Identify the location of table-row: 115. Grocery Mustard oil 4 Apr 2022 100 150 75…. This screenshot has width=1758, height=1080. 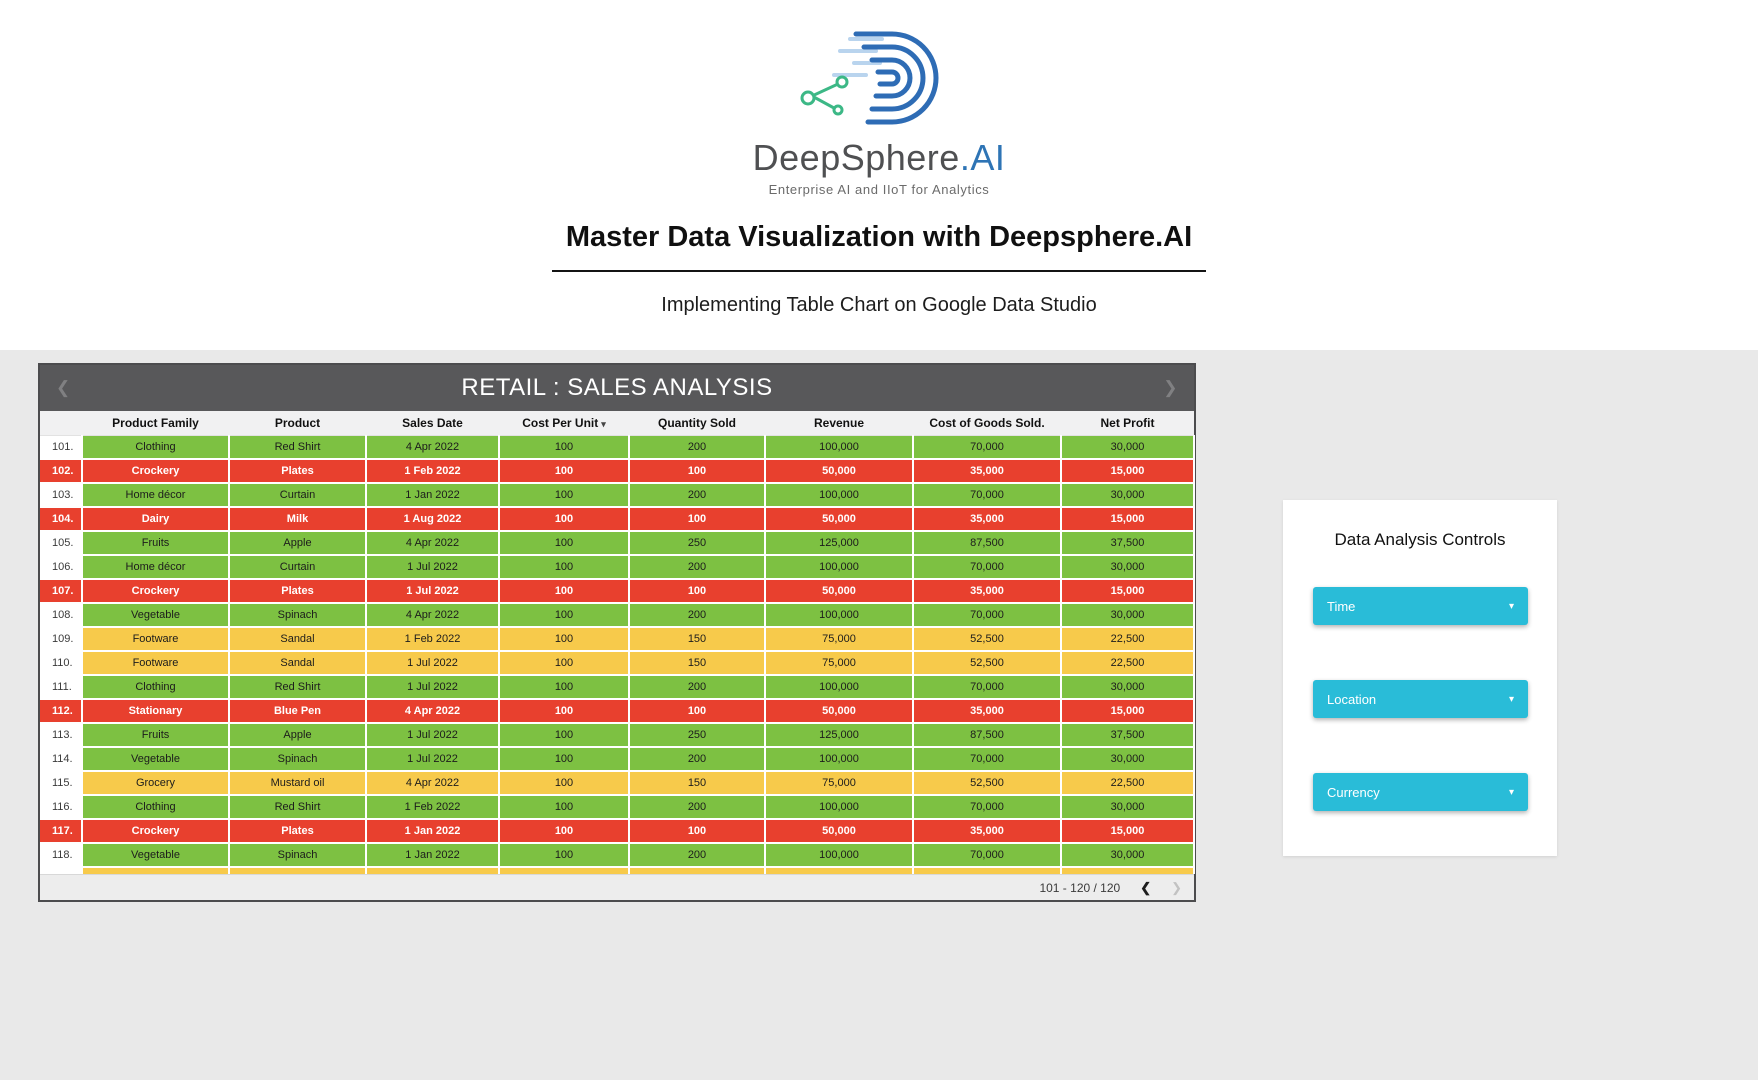
(617, 783).